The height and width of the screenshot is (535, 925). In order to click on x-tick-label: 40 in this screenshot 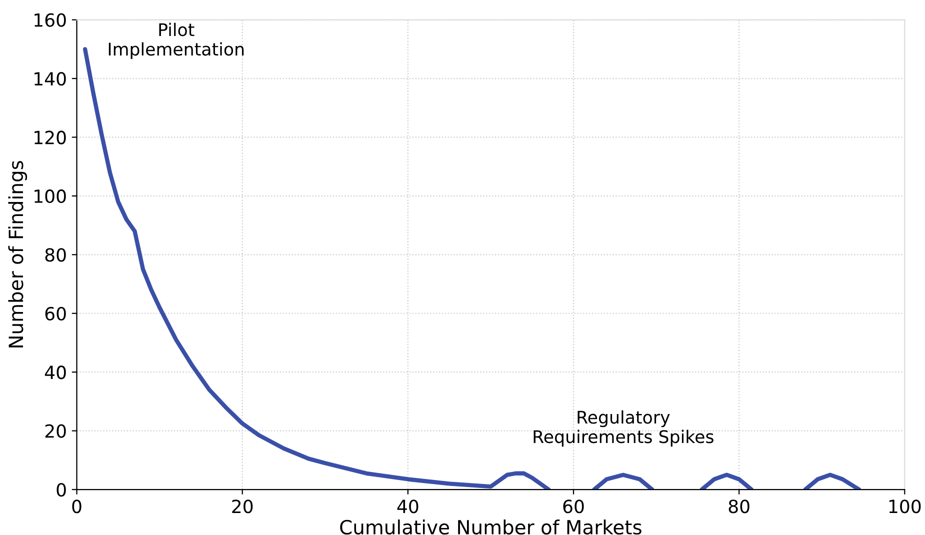, I will do `click(407, 507)`.